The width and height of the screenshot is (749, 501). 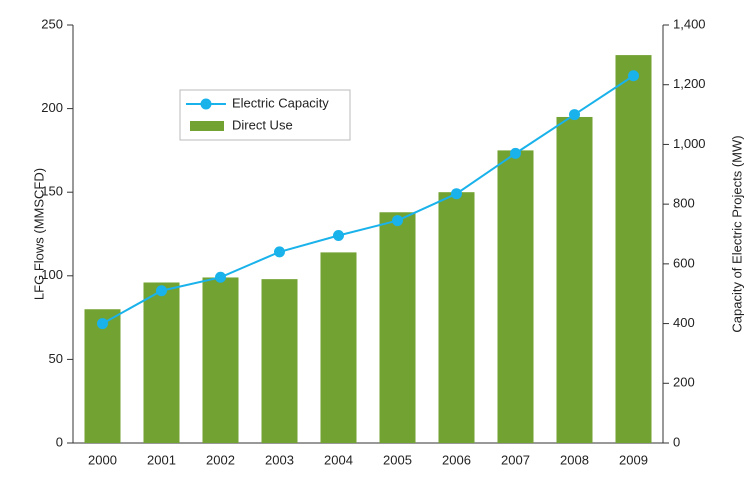 I want to click on y2-tick-label: 600, so click(x=684, y=262).